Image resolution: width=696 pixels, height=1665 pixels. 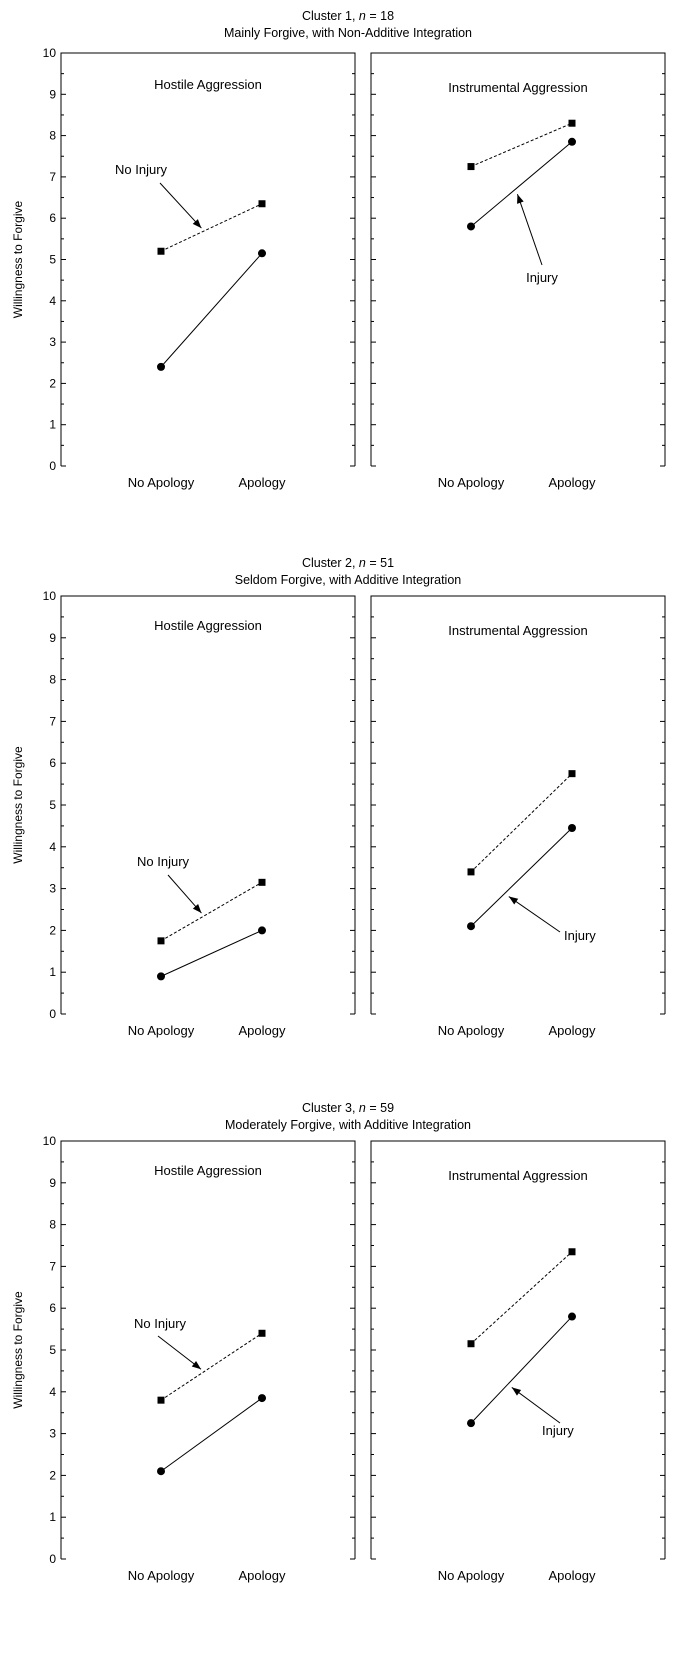 I want to click on chart-title: Cluster 3, n = 59, so click(x=348, y=1108).